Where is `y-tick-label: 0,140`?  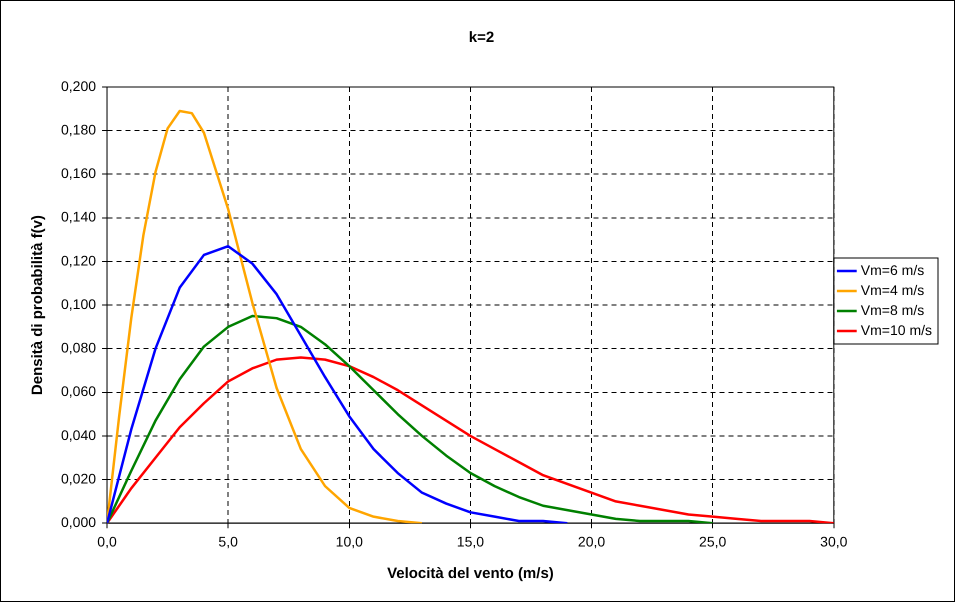
y-tick-label: 0,140 is located at coordinates (78, 216).